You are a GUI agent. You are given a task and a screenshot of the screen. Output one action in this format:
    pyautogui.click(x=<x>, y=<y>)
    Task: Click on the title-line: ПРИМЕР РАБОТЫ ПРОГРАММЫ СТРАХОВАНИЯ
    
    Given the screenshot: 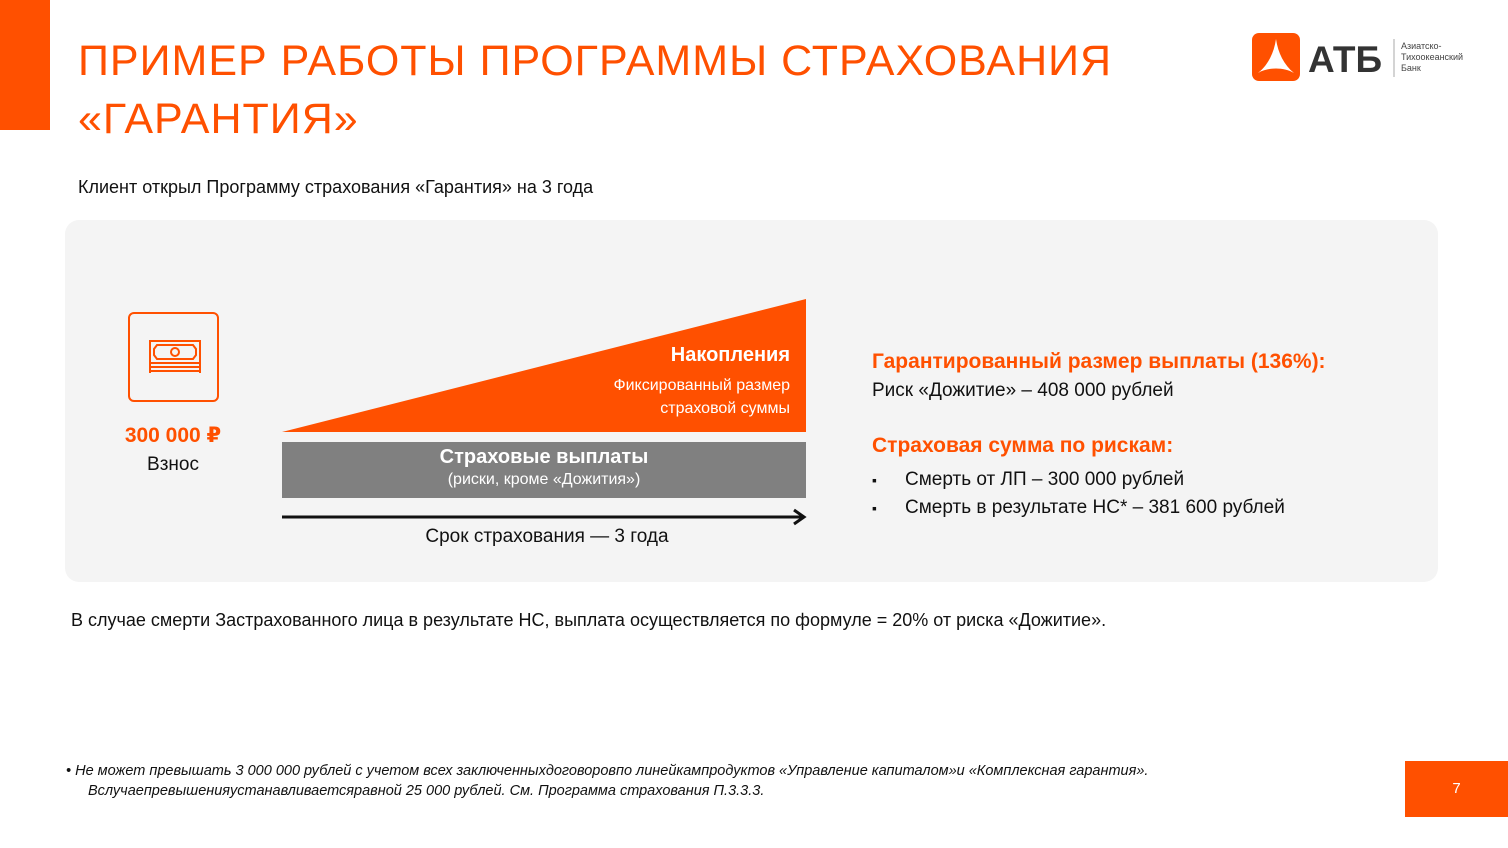 What is the action you would take?
    pyautogui.click(x=595, y=61)
    